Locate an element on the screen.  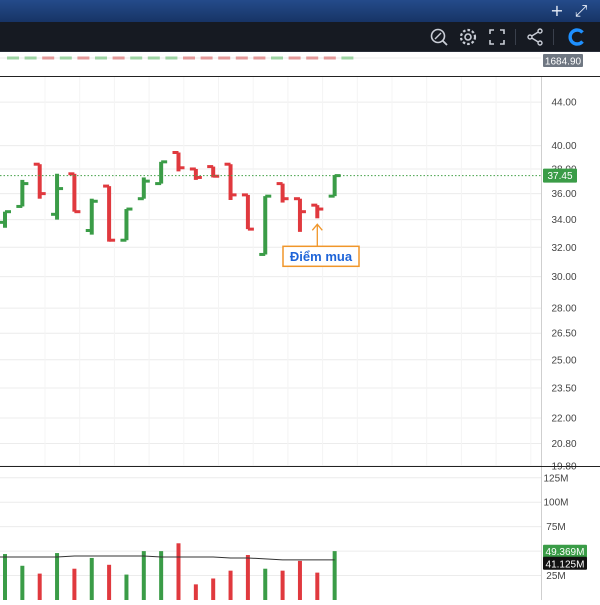
strip-value-label: 1684.90 is located at coordinates (563, 62).